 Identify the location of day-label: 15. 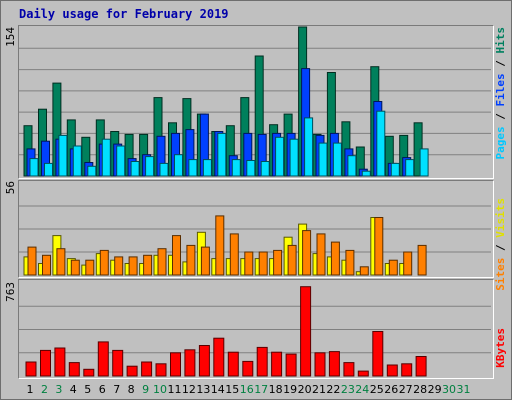
(232, 389).